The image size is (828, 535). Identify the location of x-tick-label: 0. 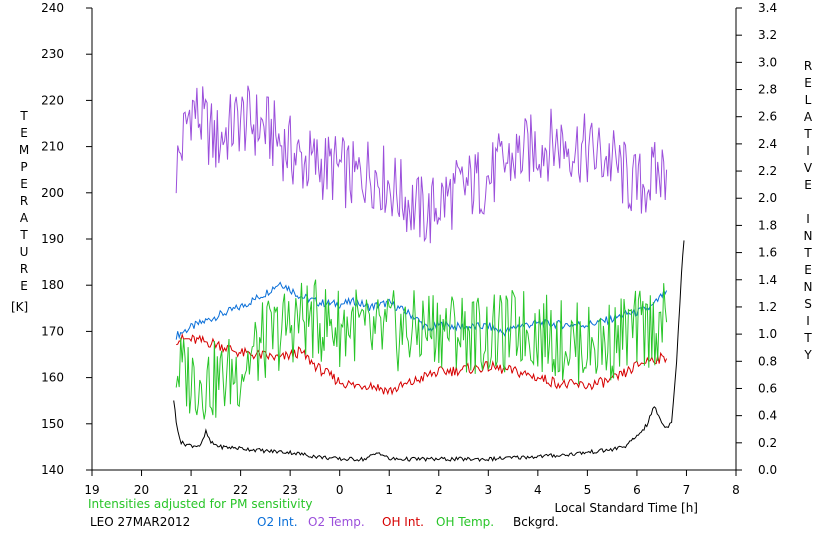
(340, 490).